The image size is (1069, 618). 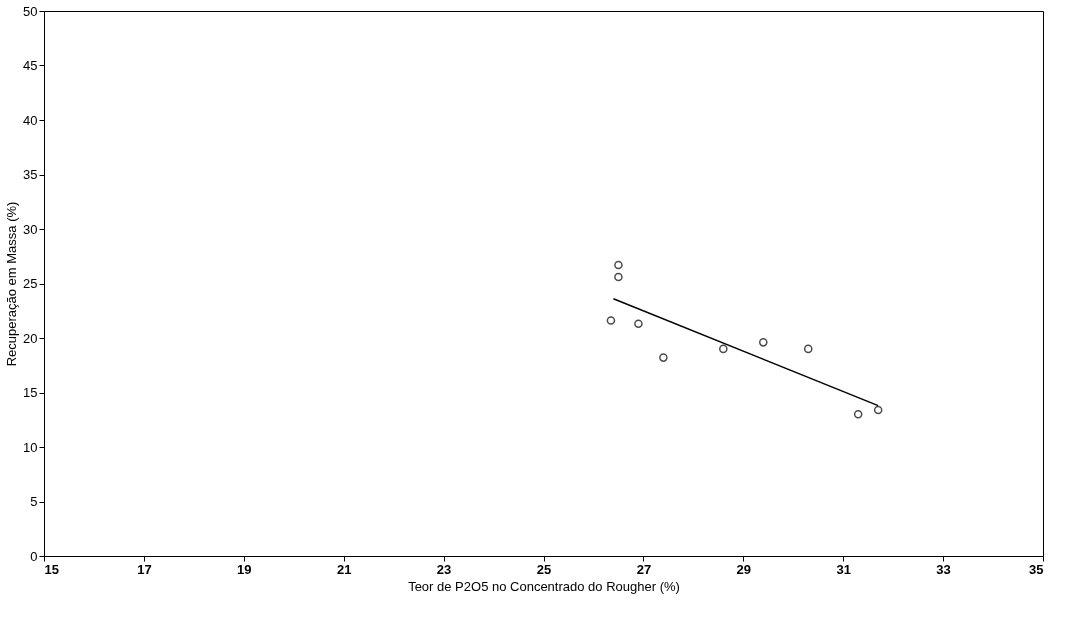 I want to click on x-tick-label: 23, so click(x=444, y=569).